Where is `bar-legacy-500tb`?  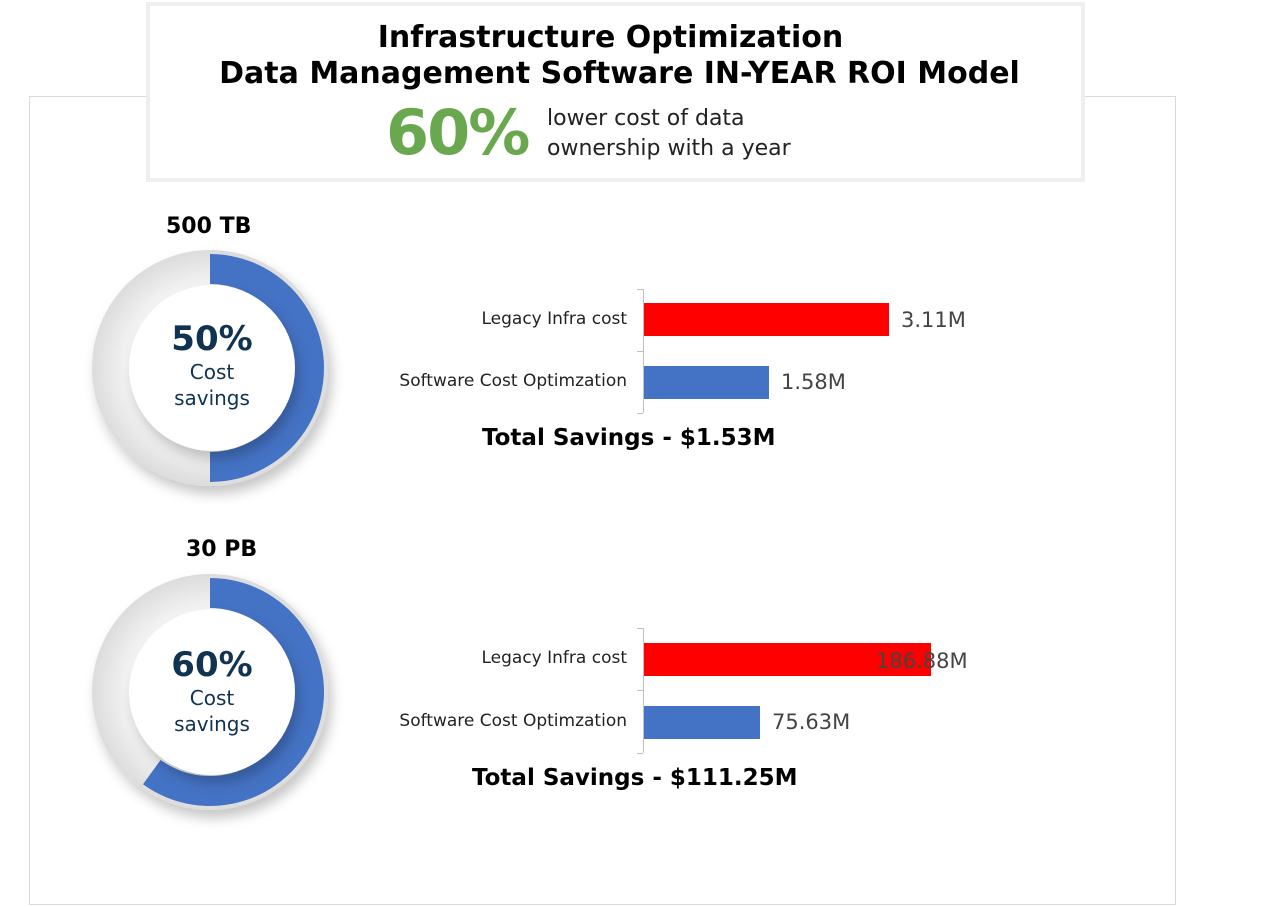 bar-legacy-500tb is located at coordinates (766, 319).